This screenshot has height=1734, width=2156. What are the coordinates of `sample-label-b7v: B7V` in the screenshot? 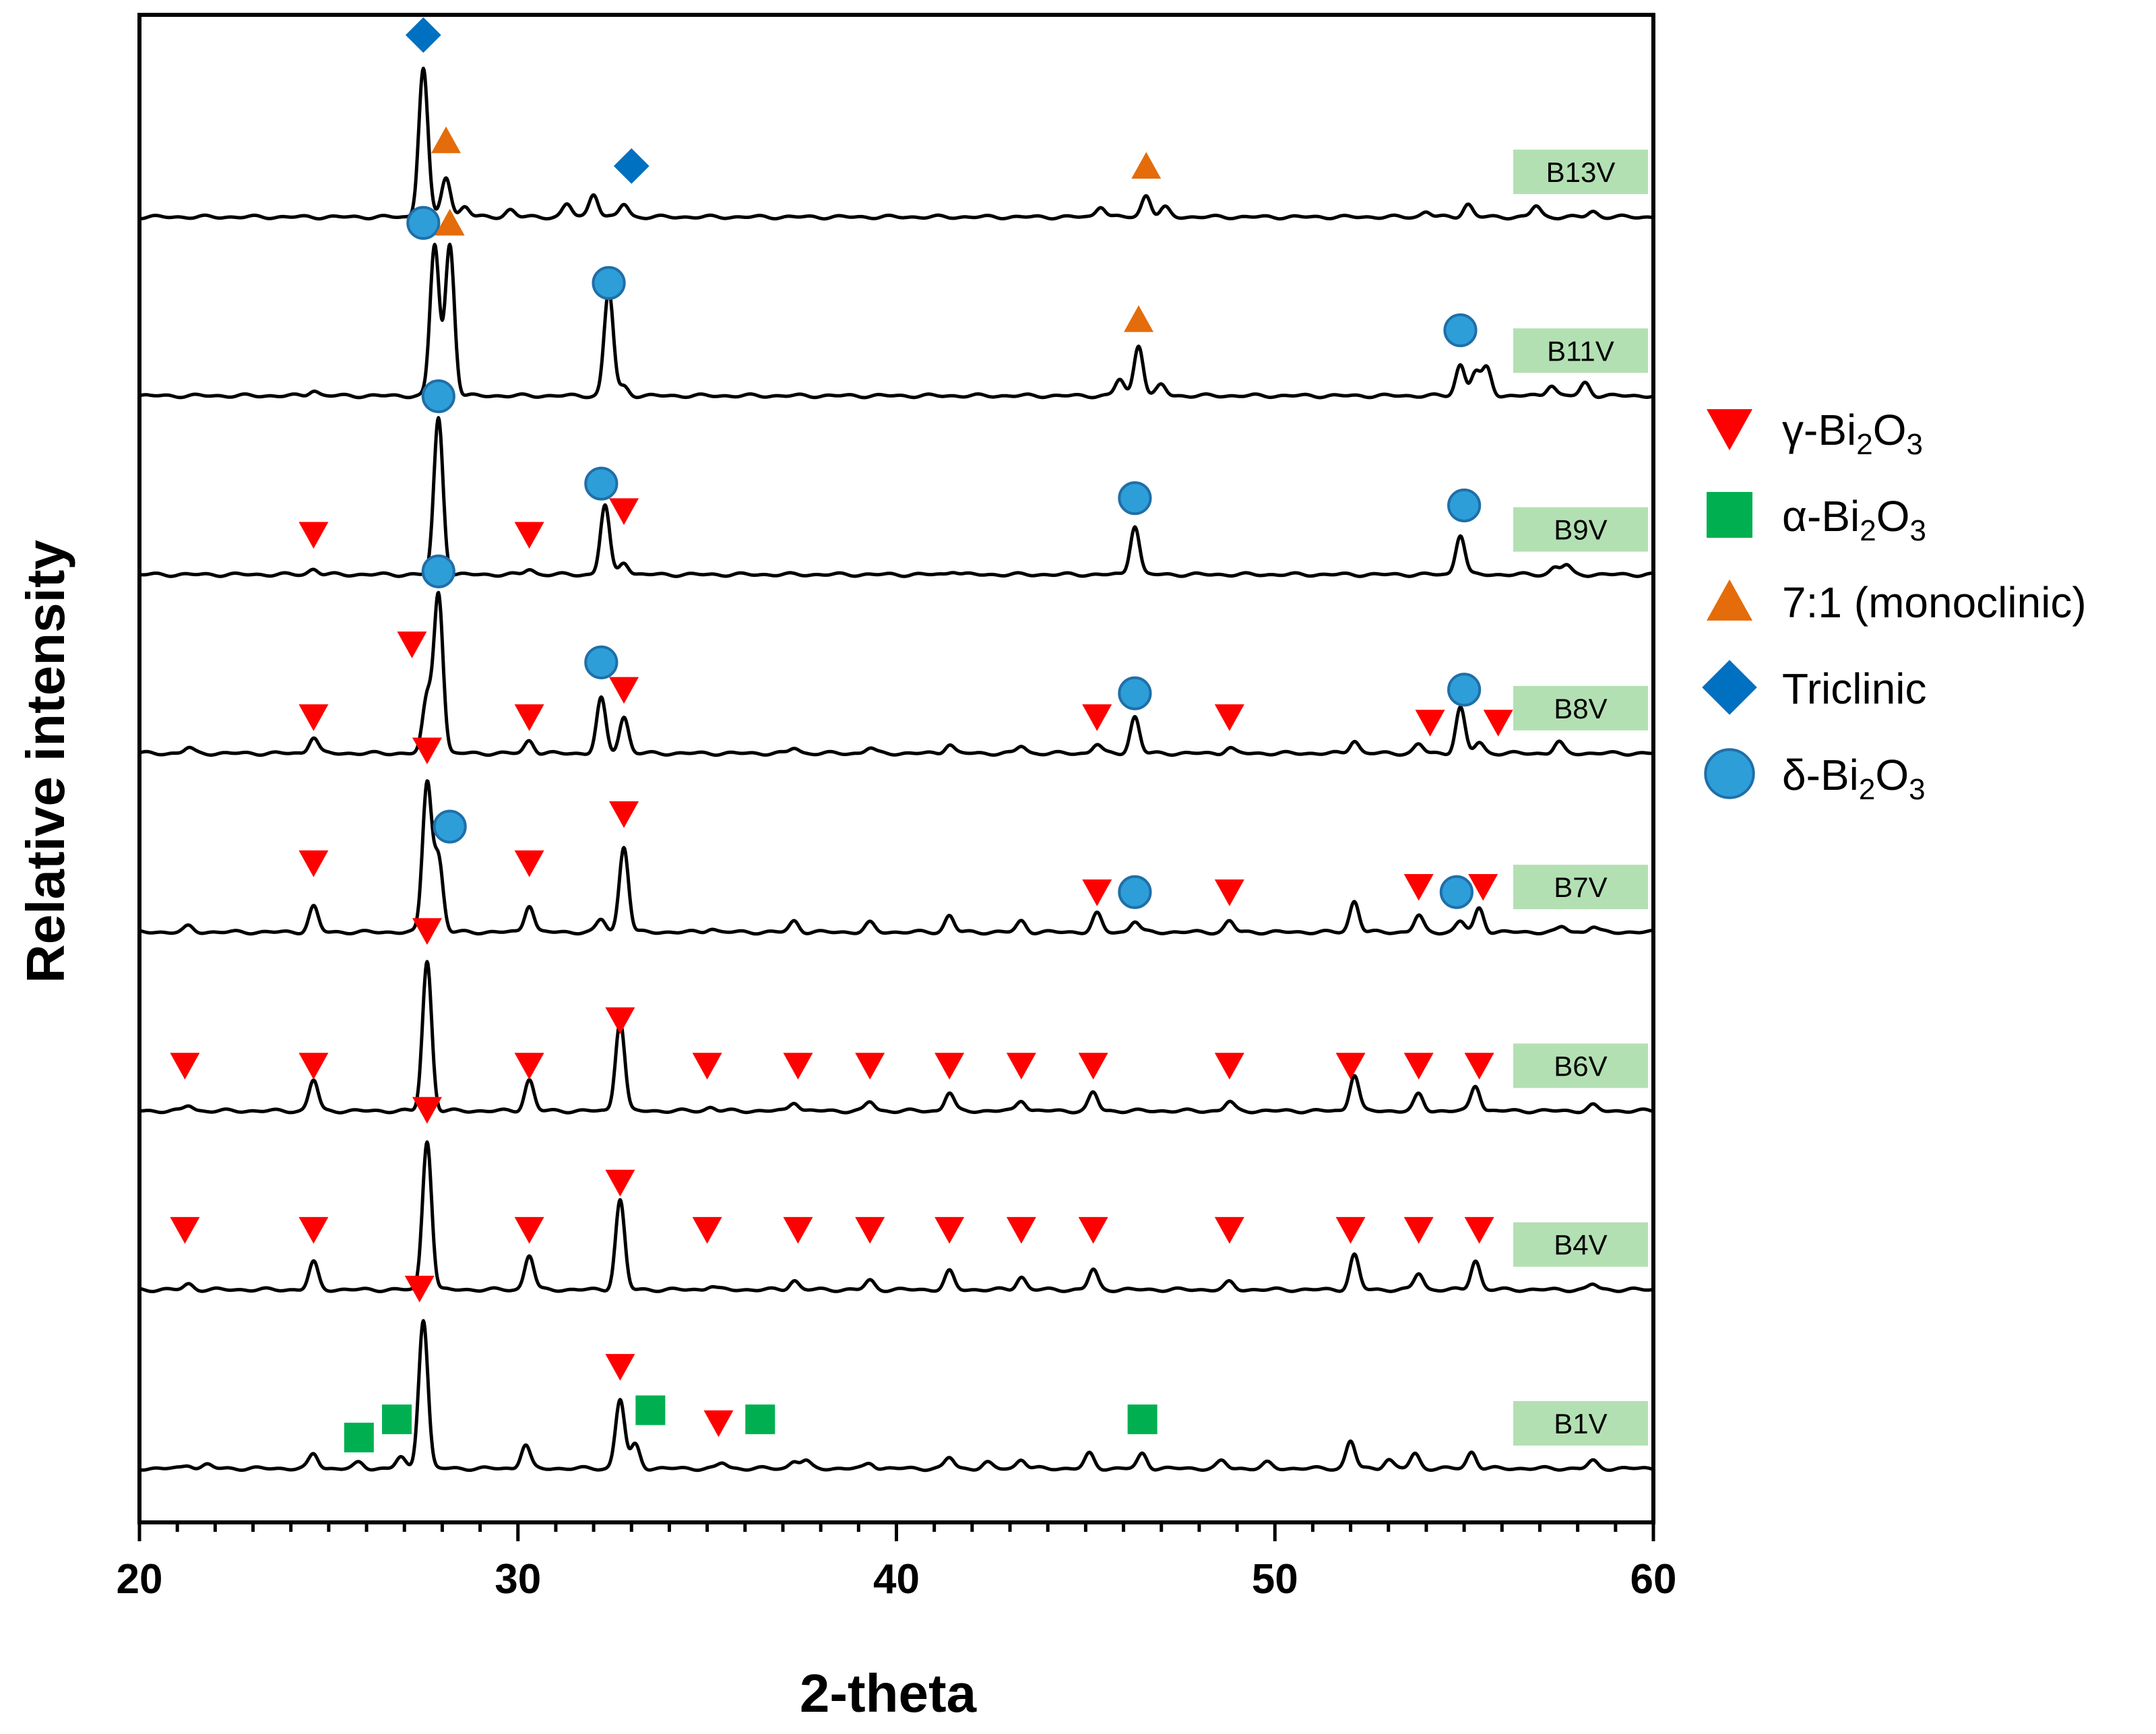 It's located at (1580, 887).